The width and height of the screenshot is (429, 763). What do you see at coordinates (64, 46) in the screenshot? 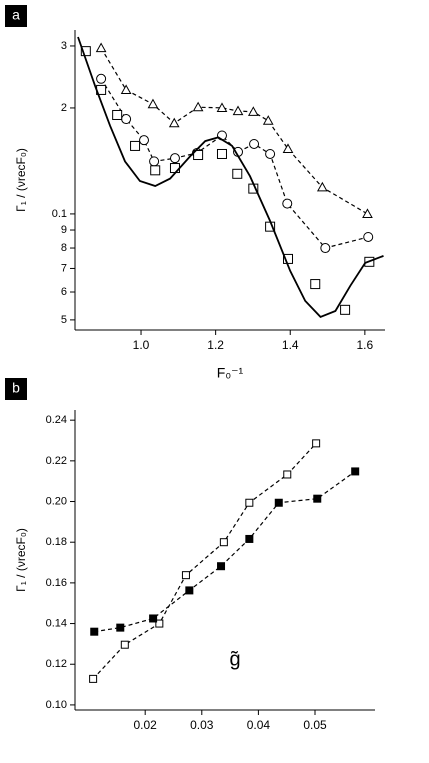
I see `y-tick-label: 3` at bounding box center [64, 46].